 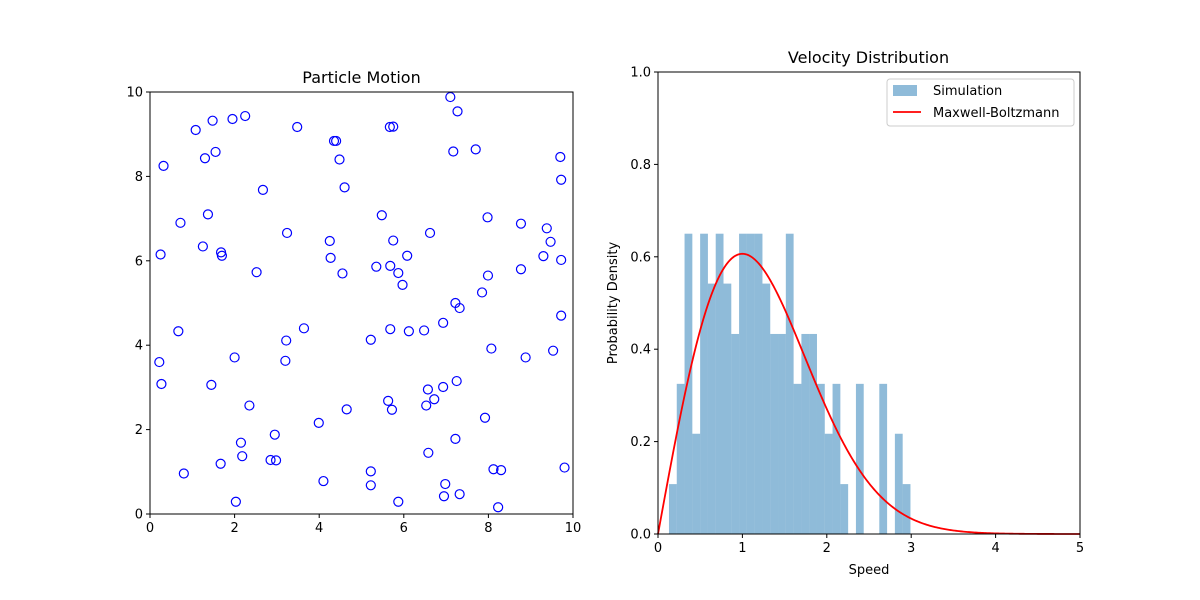 What do you see at coordinates (139, 177) in the screenshot?
I see `y-tick-label: 8` at bounding box center [139, 177].